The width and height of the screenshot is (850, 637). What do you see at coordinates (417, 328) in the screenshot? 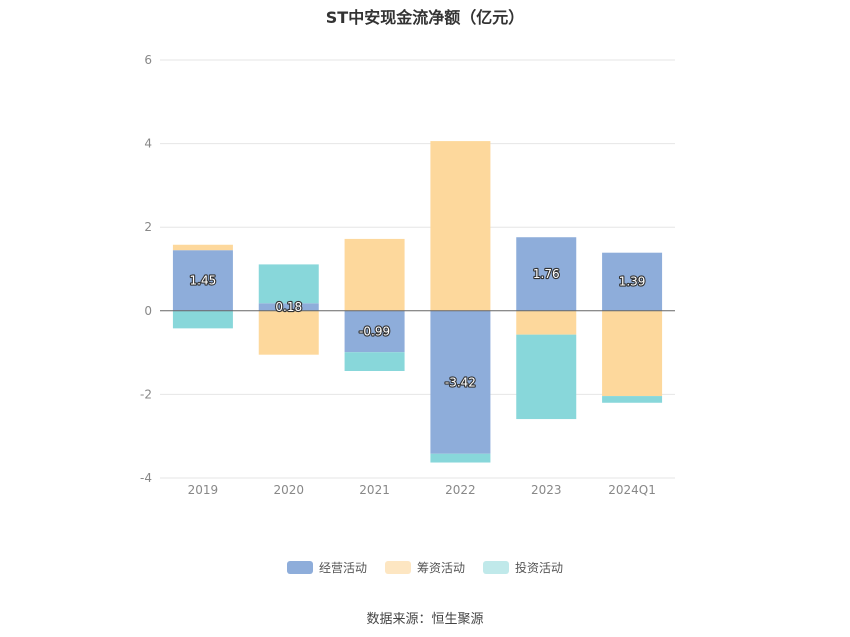
I see `data-labels: 1.45 0.18 -0.99 -3.42 1.76 1.39` at bounding box center [417, 328].